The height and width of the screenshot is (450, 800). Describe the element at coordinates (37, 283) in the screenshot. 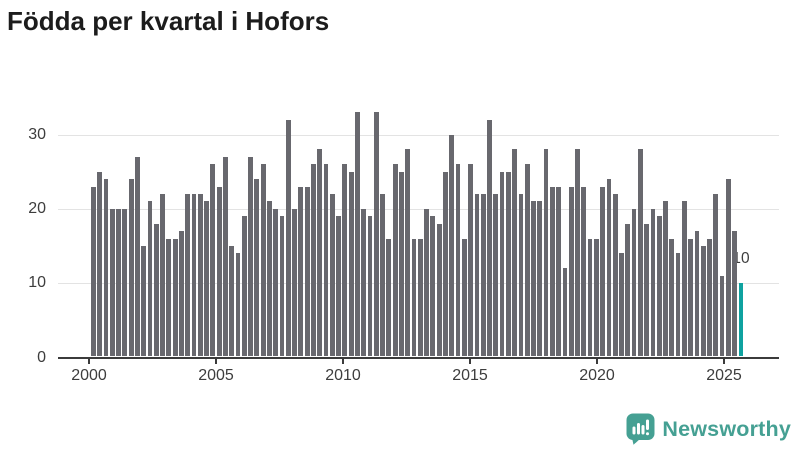

I see `y-tick-label: 10` at that location.